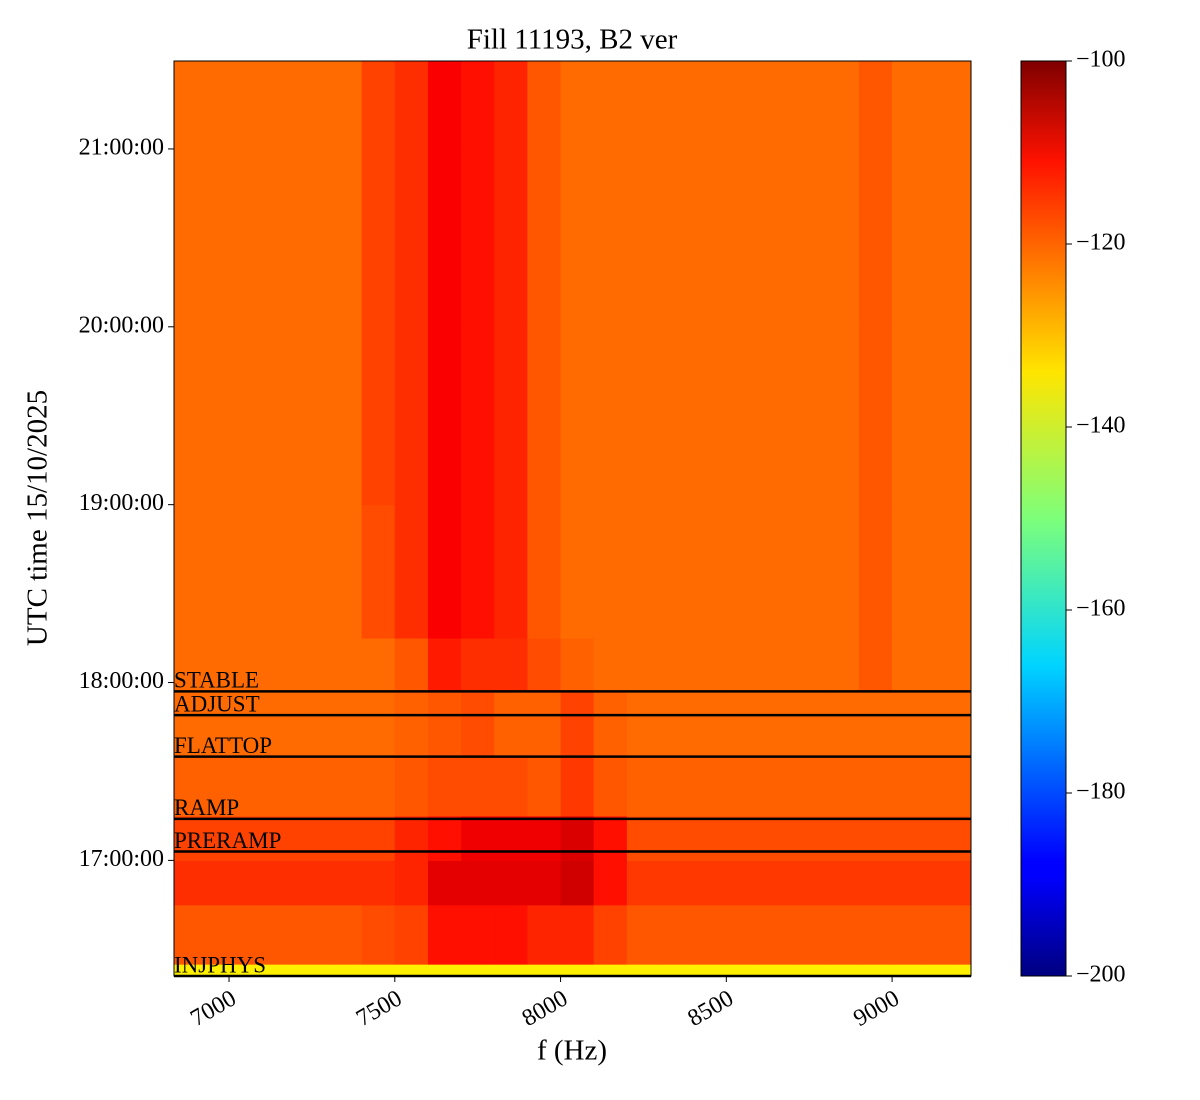  I want to click on phase-label: FLATTOP, so click(223, 745).